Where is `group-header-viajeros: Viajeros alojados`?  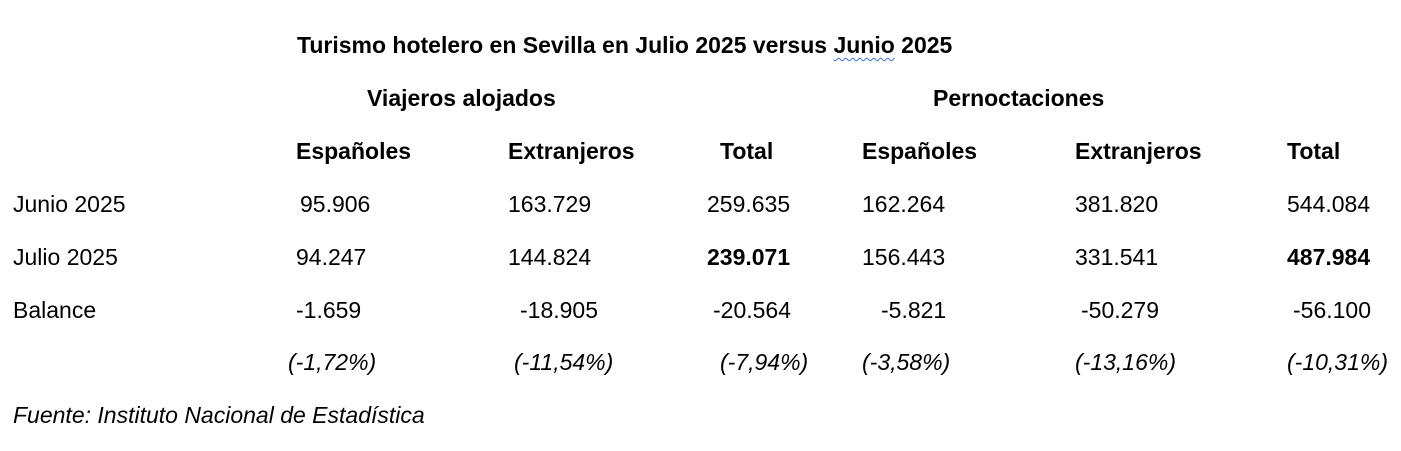
group-header-viajeros: Viajeros alojados is located at coordinates (461, 98).